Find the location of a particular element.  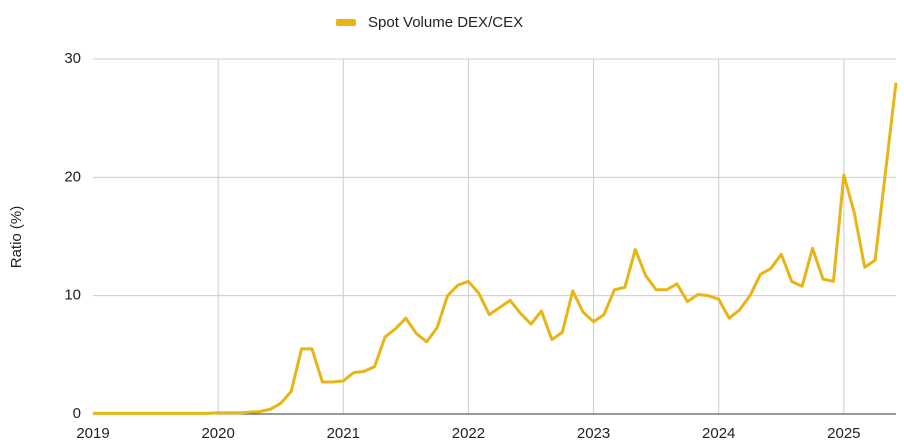

y-tick-label: 30 is located at coordinates (72, 58).